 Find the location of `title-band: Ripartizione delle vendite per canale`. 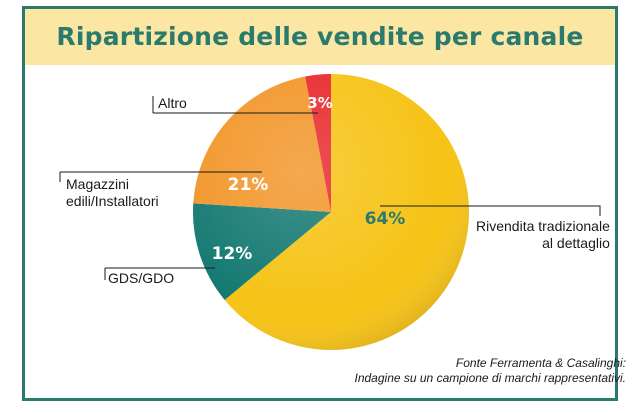

title-band: Ripartizione delle vendite per canale is located at coordinates (320, 37).